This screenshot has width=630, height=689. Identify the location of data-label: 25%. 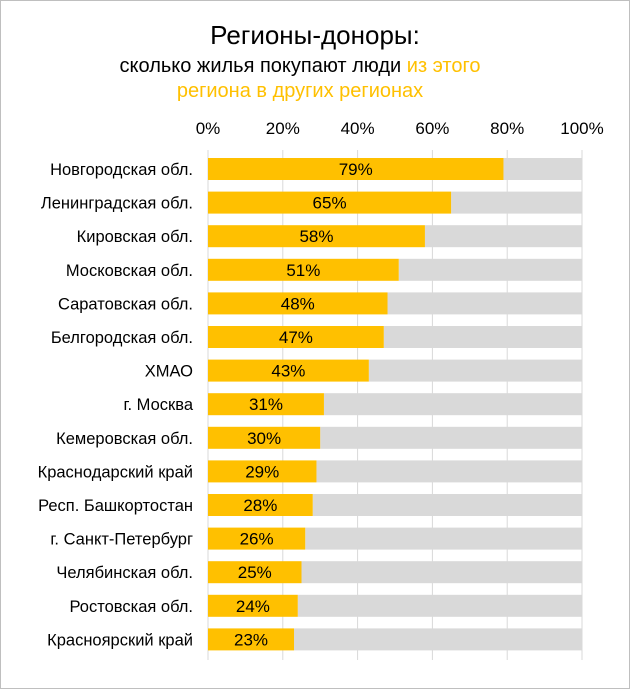
(255, 572).